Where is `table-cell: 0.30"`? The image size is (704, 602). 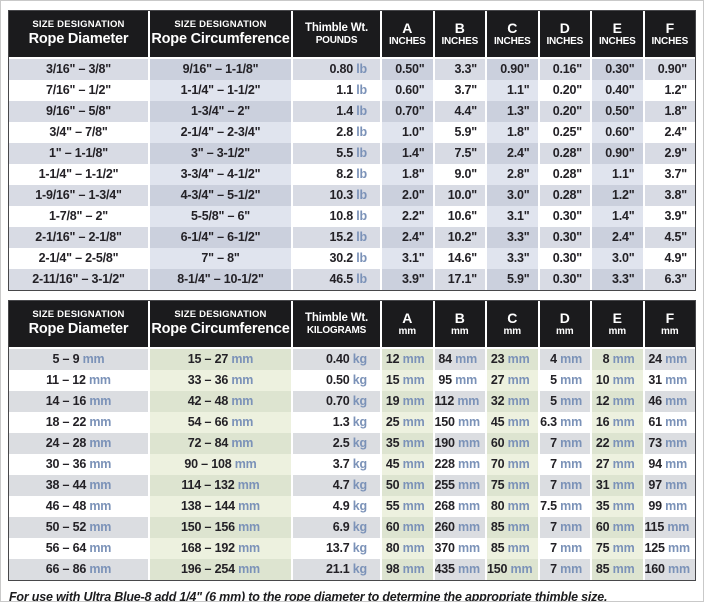 table-cell: 0.30" is located at coordinates (564, 237).